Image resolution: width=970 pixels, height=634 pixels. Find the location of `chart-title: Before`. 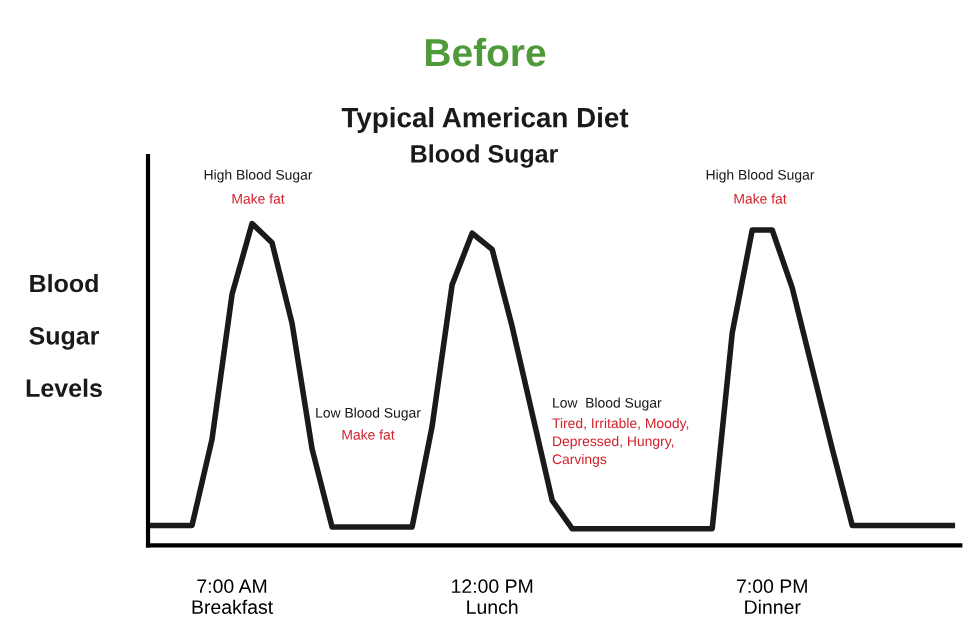

chart-title: Before is located at coordinates (486, 52).